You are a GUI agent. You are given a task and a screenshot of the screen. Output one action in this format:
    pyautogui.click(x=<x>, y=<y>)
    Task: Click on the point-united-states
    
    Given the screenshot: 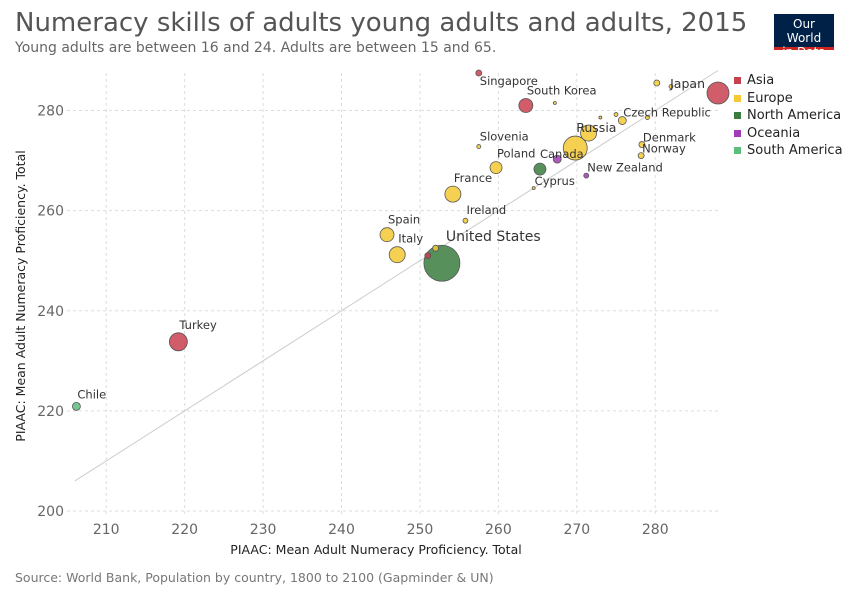 What is the action you would take?
    pyautogui.click(x=442, y=263)
    